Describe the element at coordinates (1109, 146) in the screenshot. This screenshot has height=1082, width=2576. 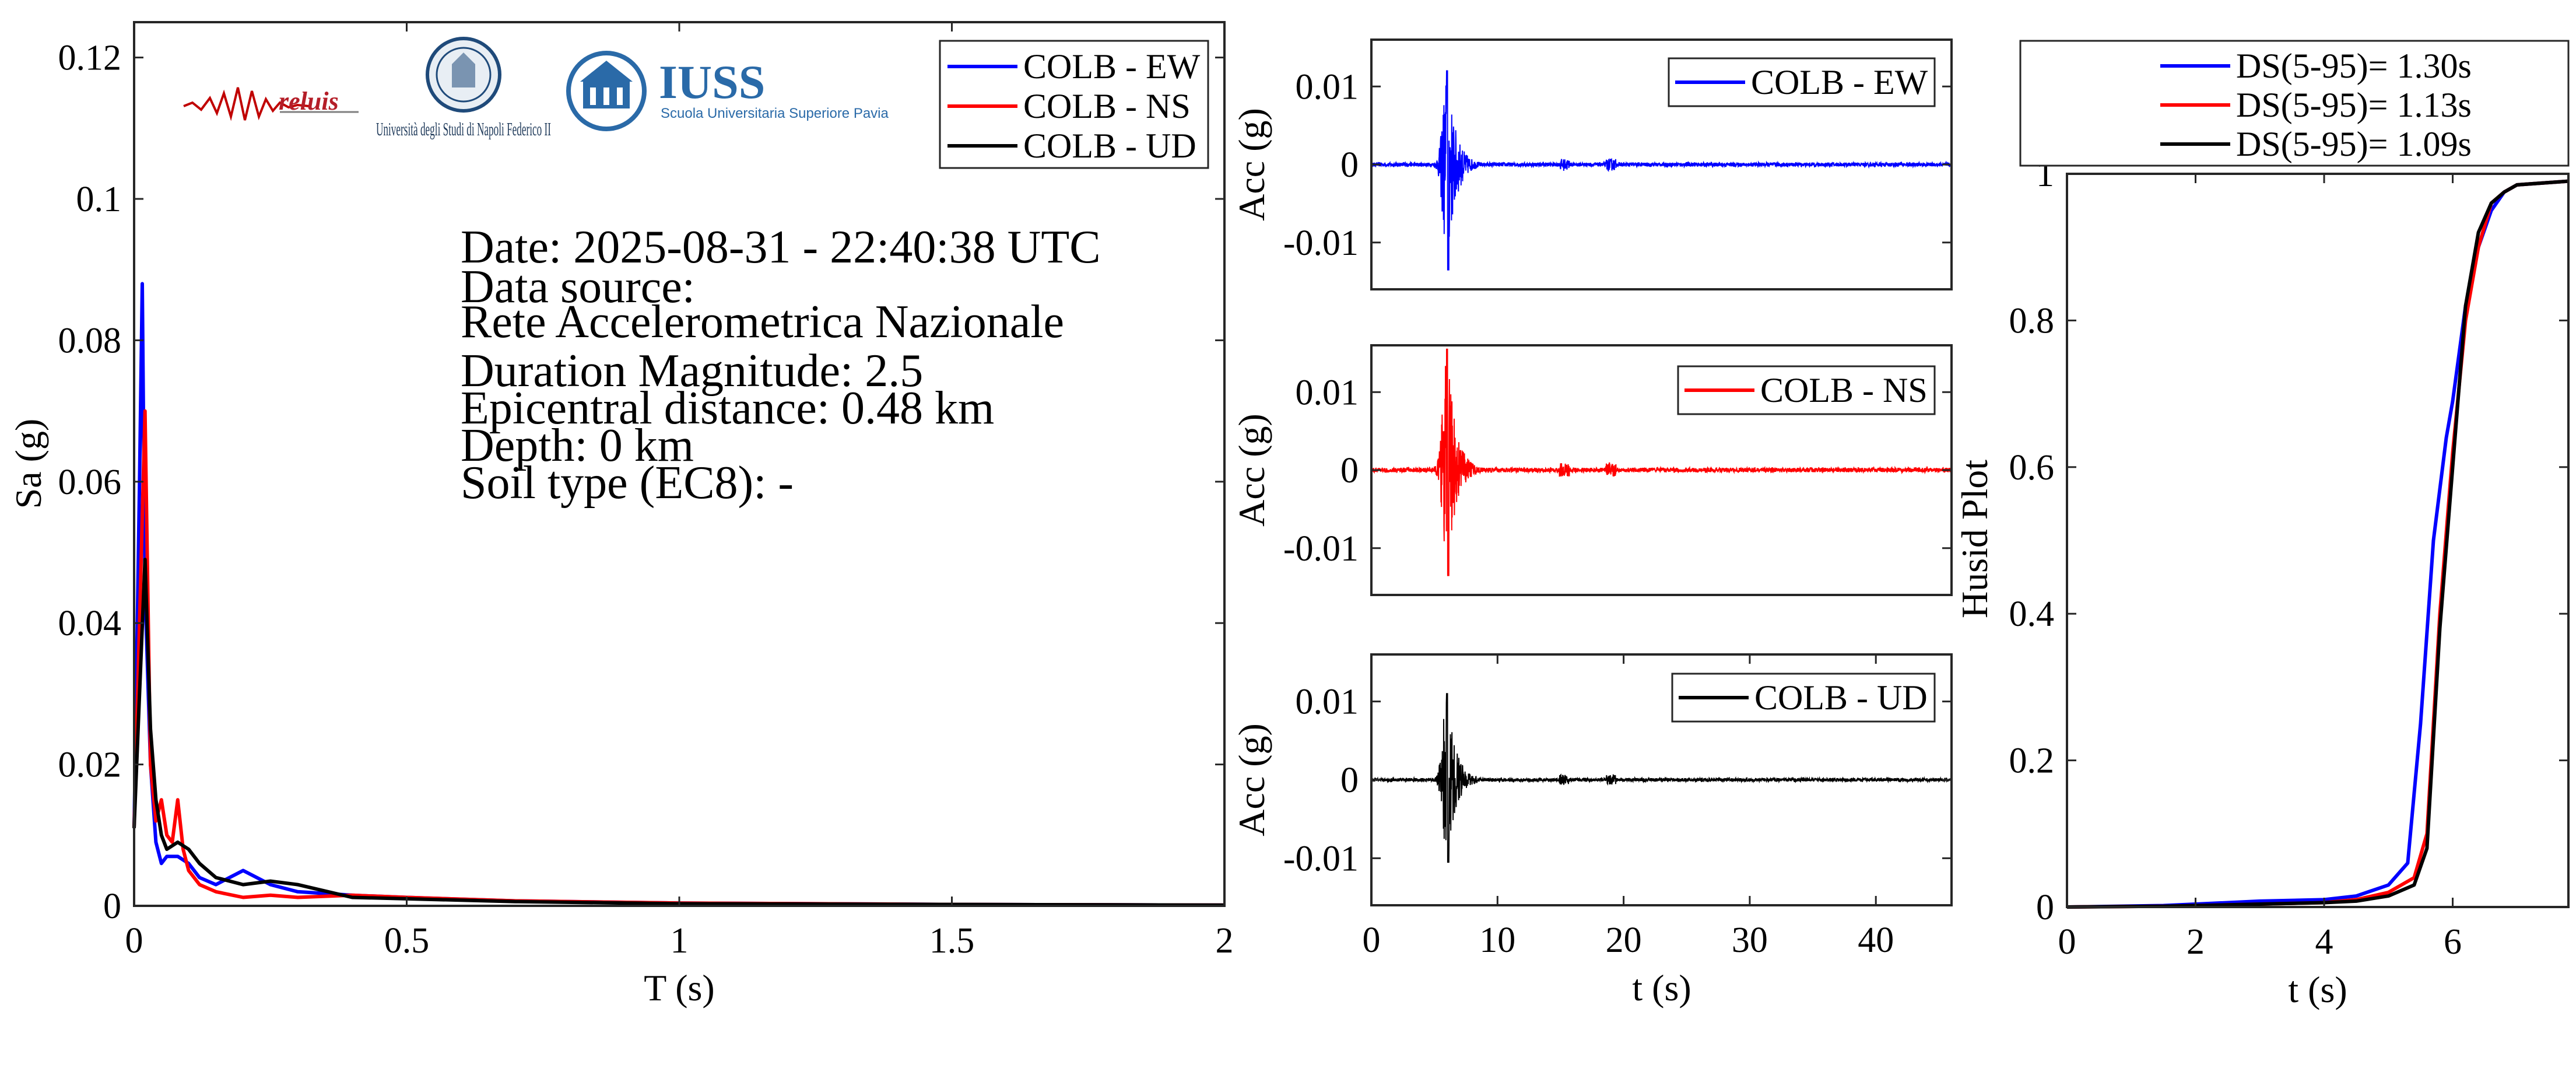
I see `legend-ud: COLB - UD` at that location.